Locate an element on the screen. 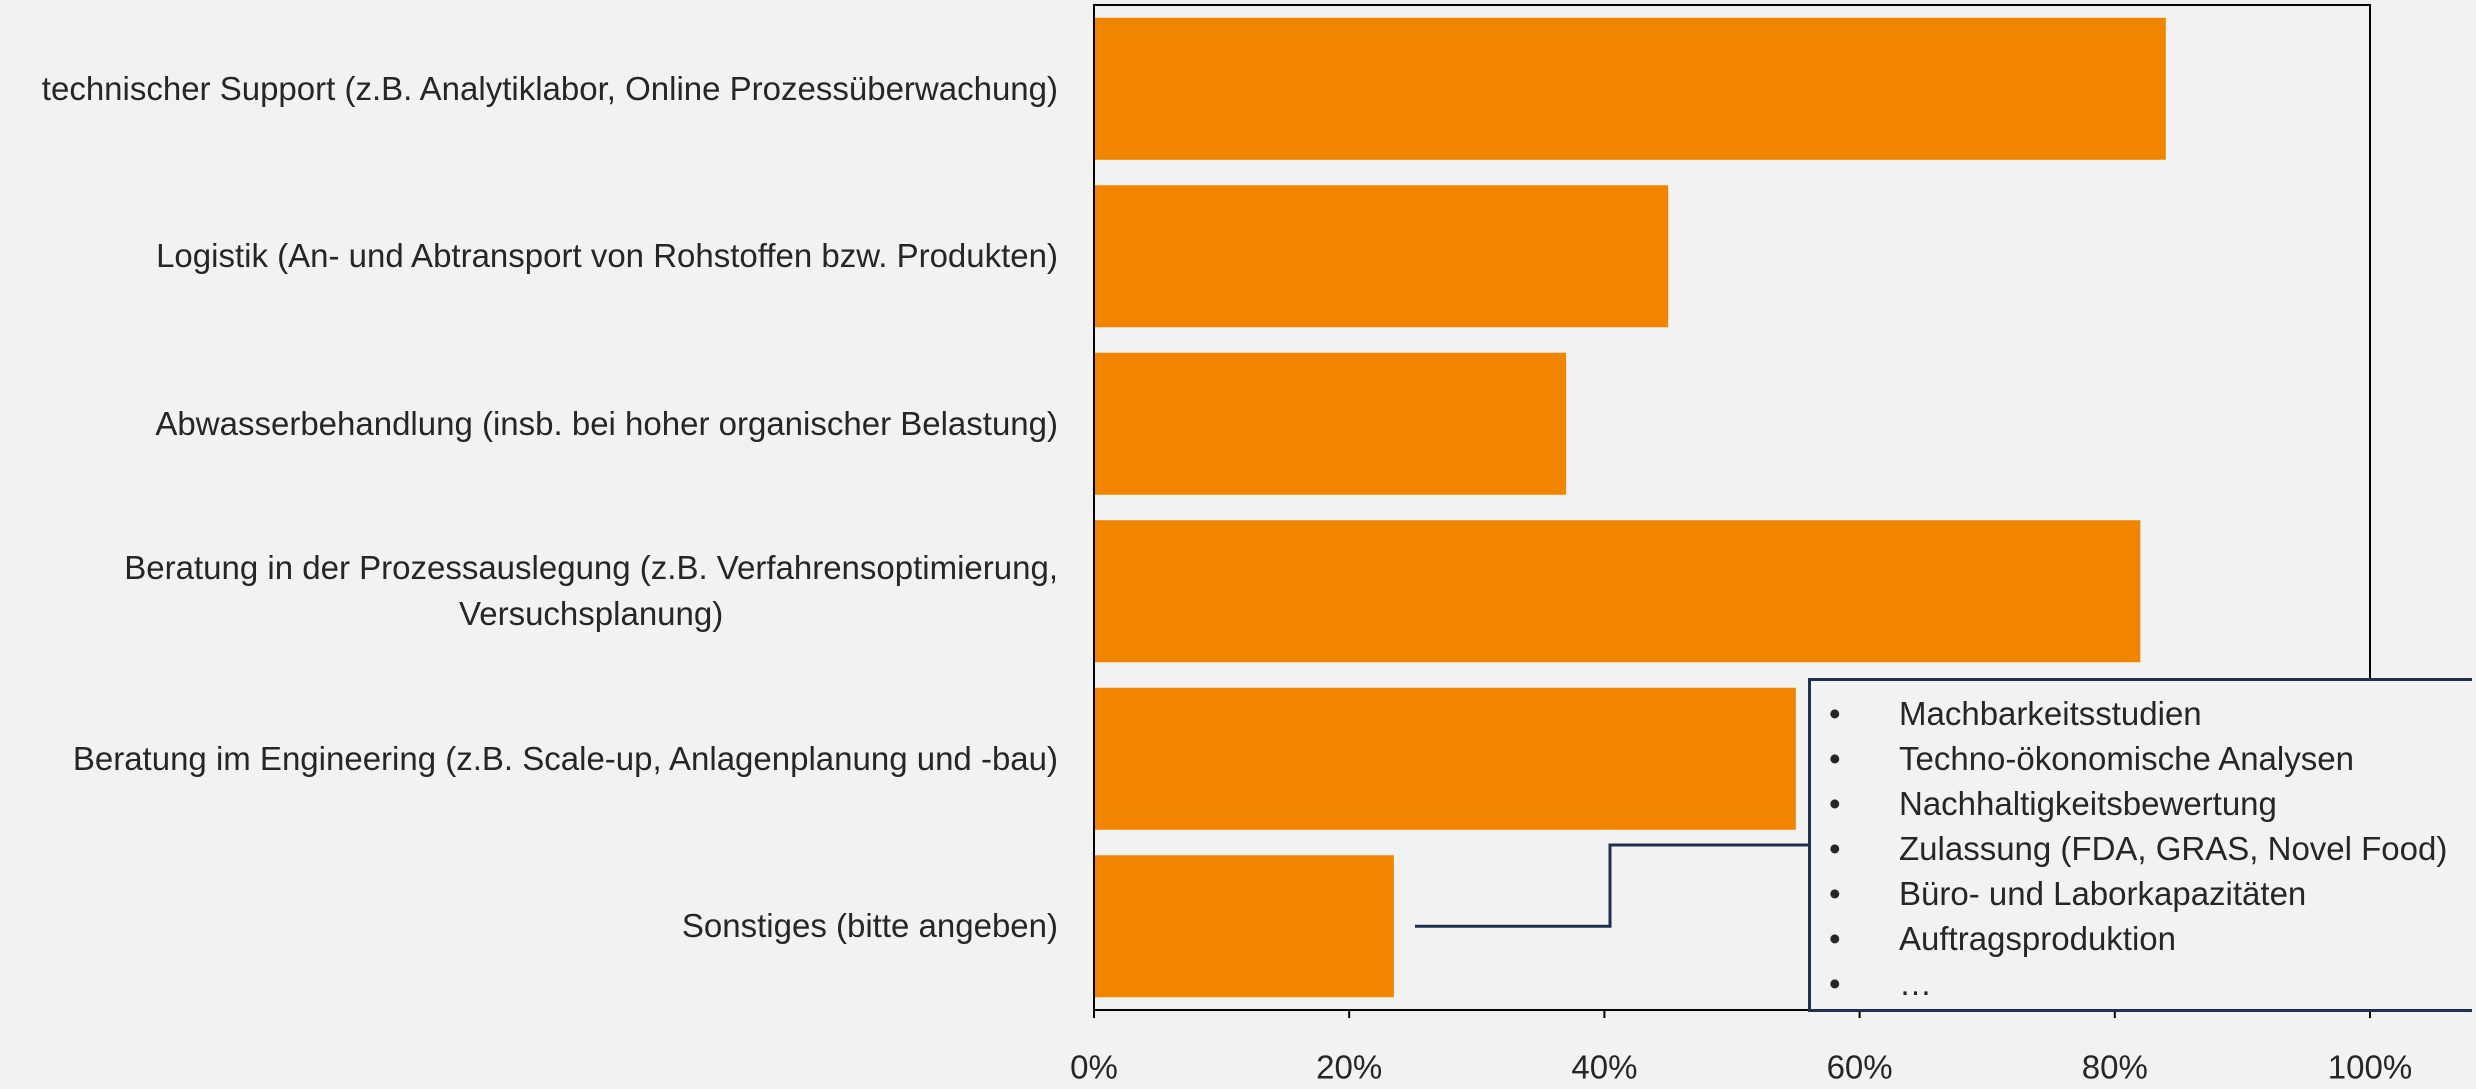 This screenshot has width=2476, height=1089. category-label: Sonstiges (bitte angeben) is located at coordinates (870, 926).